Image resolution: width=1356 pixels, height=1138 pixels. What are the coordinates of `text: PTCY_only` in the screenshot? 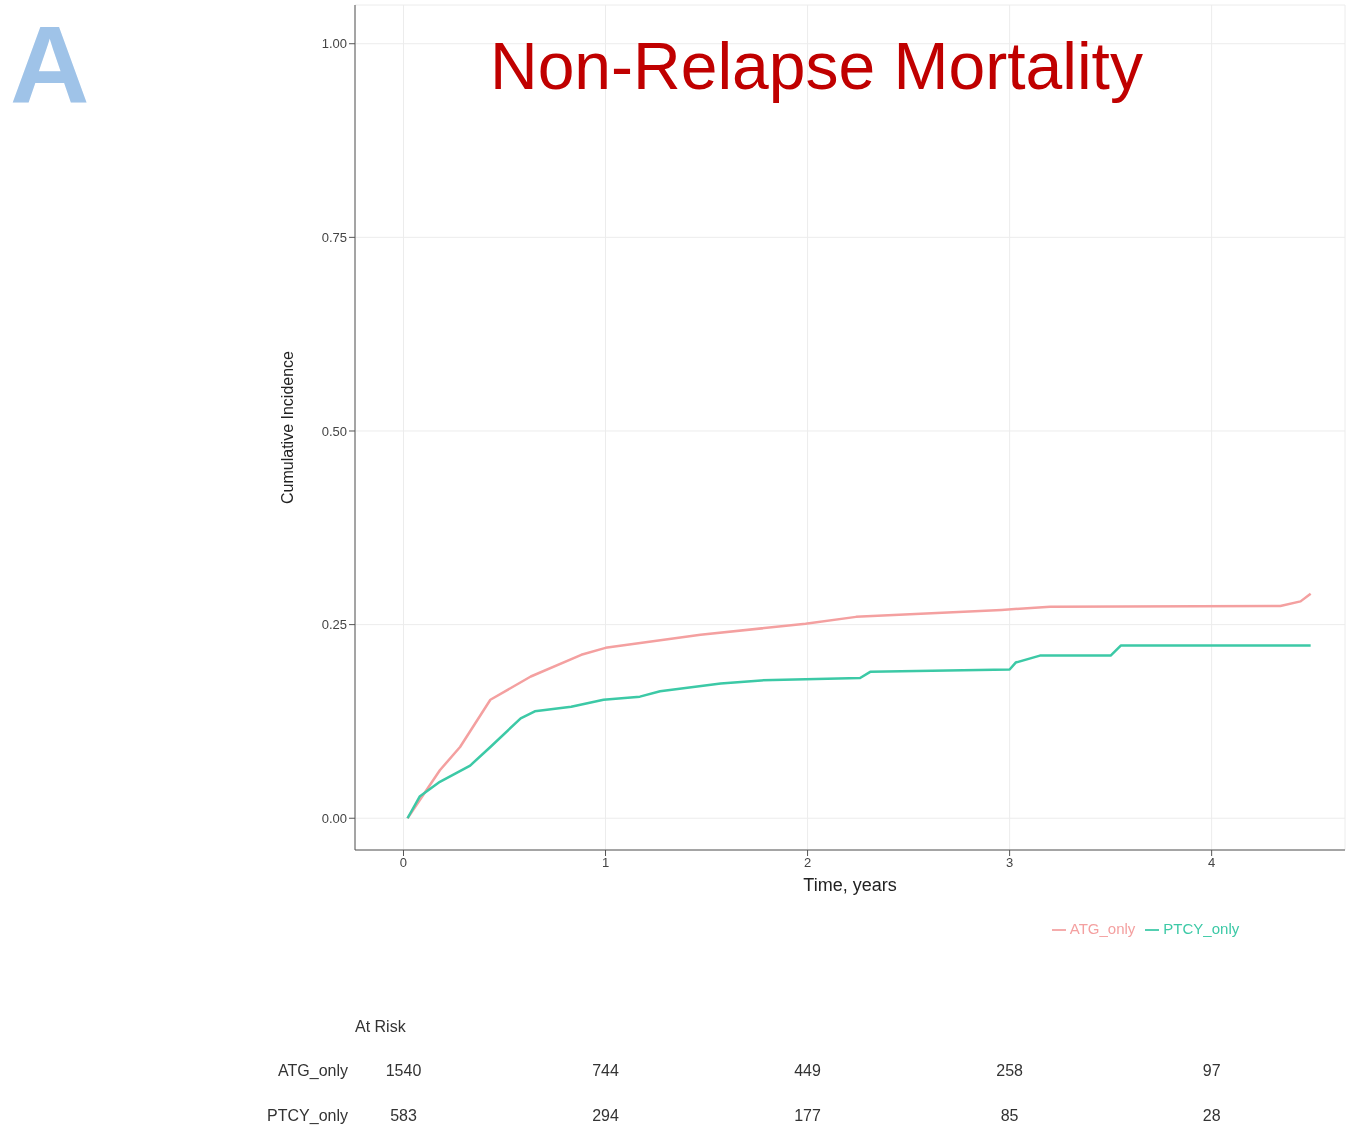 It's located at (307, 1116).